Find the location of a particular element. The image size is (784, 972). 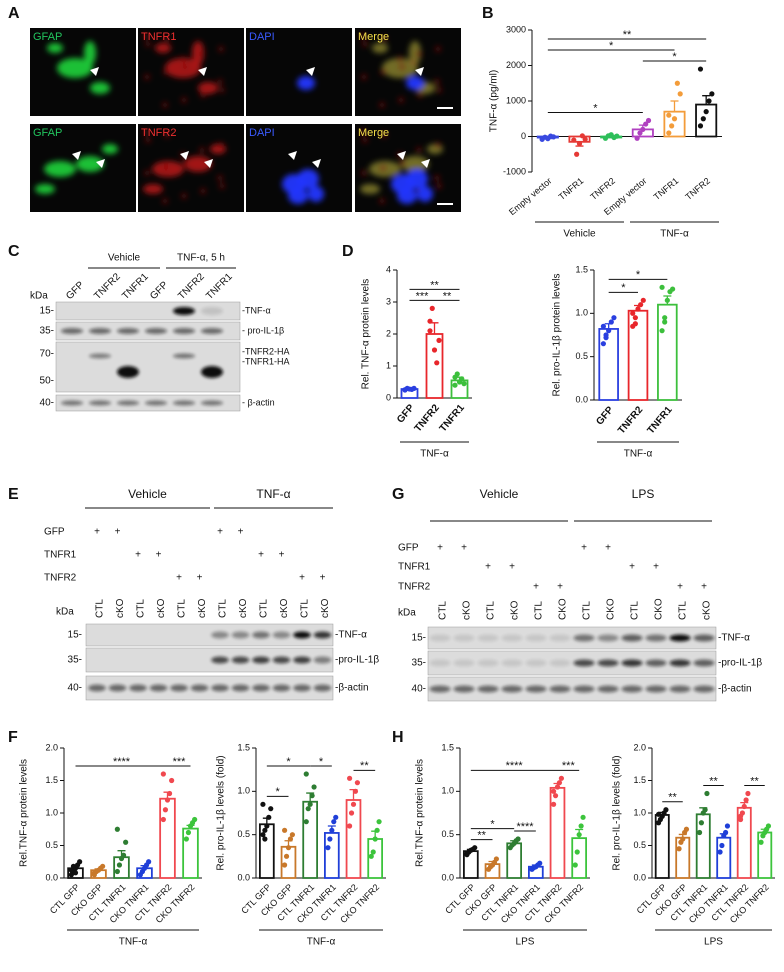

mw-marker: 35- is located at coordinates (419, 663).